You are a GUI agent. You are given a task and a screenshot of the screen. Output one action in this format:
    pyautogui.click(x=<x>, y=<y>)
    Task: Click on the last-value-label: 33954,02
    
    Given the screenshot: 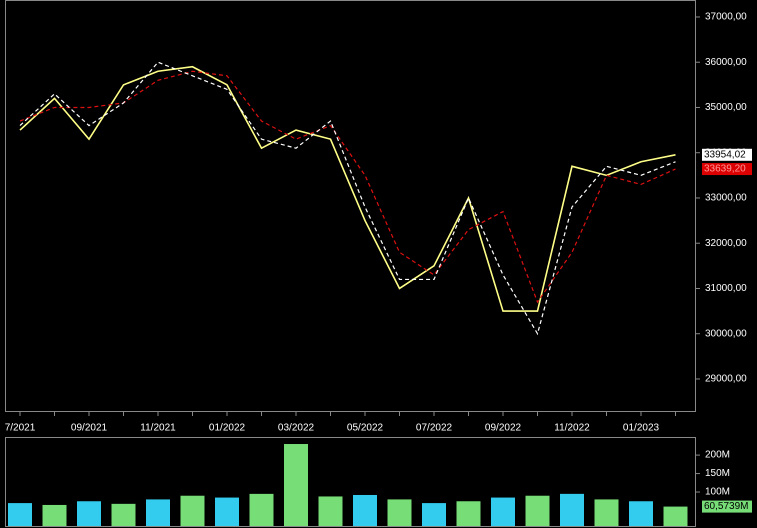 What is the action you would take?
    pyautogui.click(x=725, y=154)
    